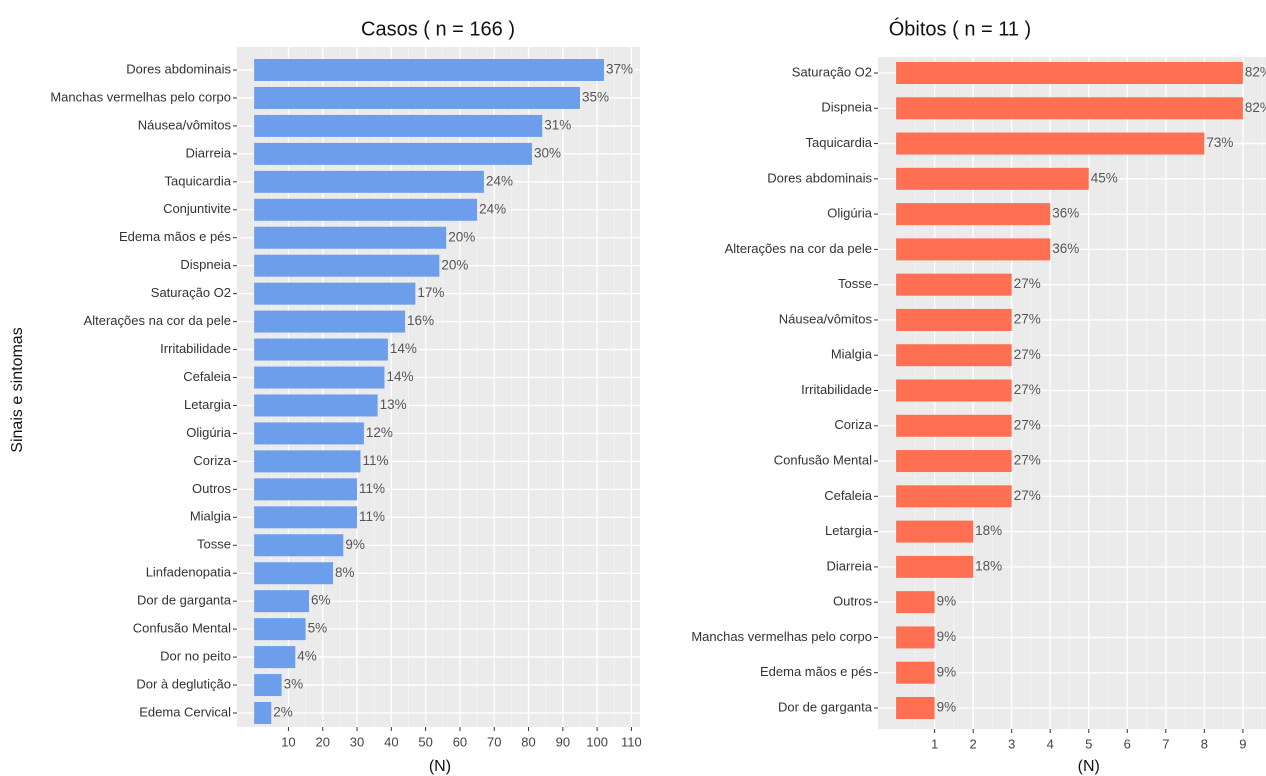 Image resolution: width=1266 pixels, height=776 pixels. I want to click on bar-label: 36%, so click(1065, 248).